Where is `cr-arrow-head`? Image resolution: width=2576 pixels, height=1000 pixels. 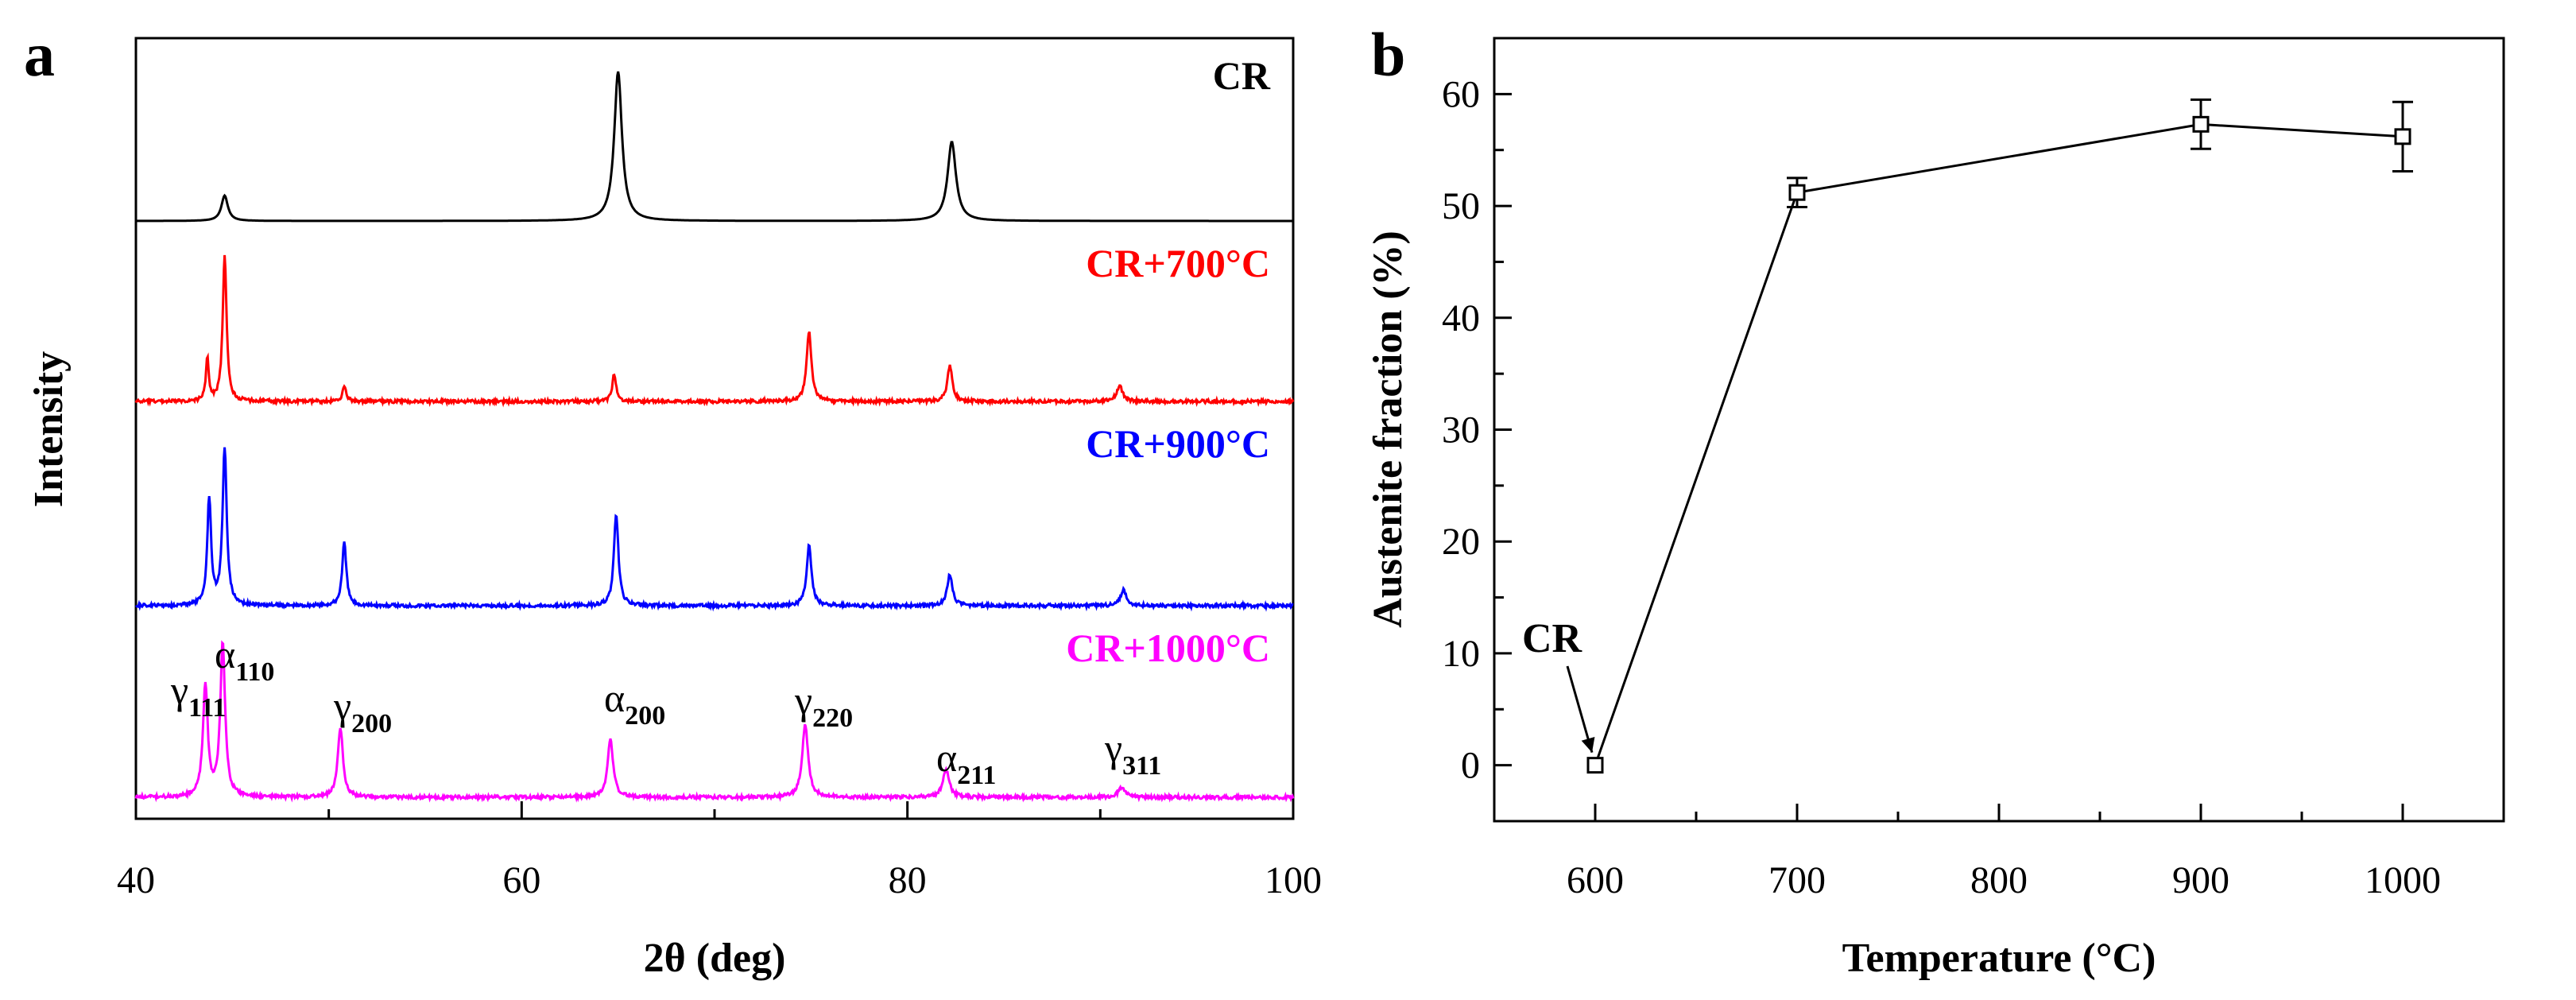
cr-arrow-head is located at coordinates (1588, 744).